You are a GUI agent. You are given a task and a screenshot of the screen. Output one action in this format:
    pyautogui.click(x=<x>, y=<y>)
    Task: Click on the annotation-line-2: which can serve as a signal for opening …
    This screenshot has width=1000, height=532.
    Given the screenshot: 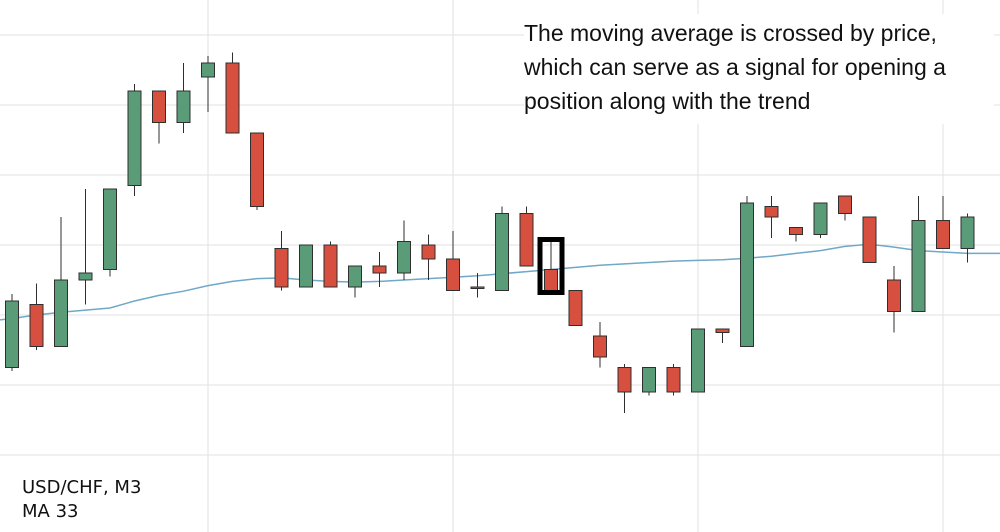 What is the action you would take?
    pyautogui.click(x=735, y=67)
    